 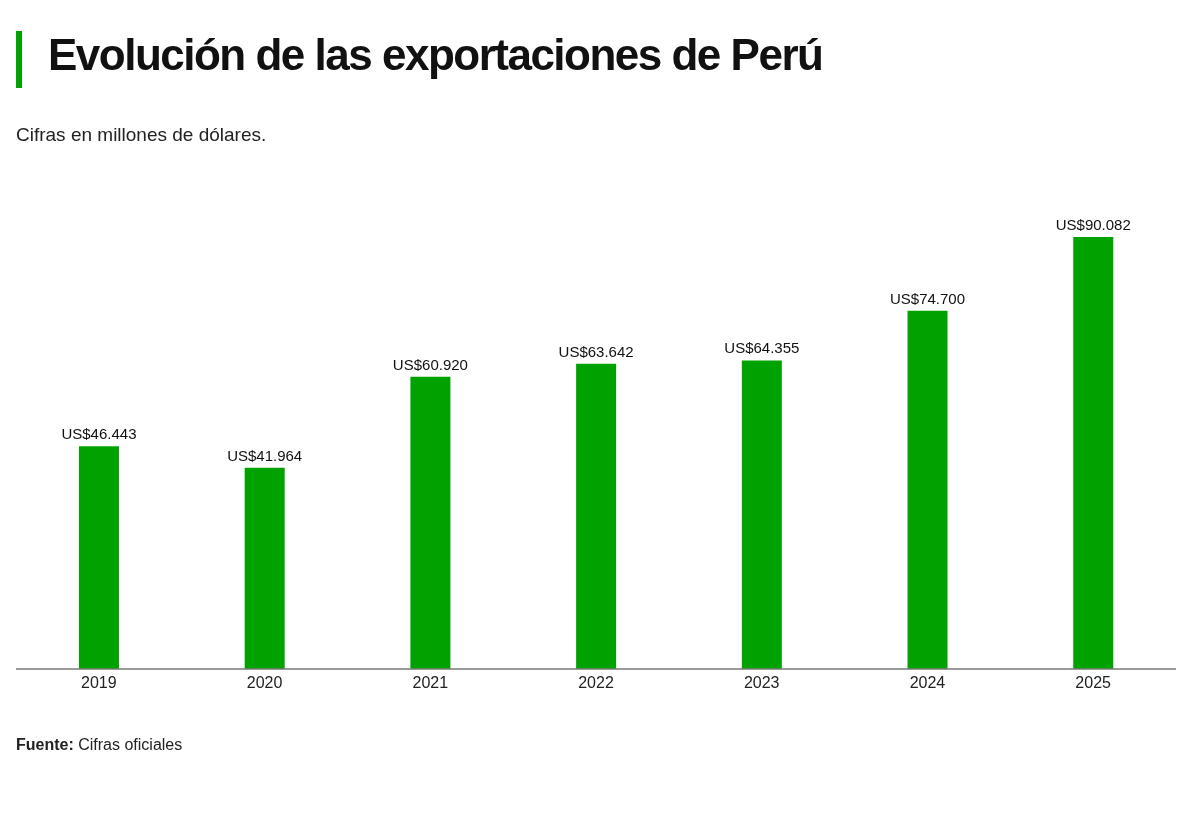 I want to click on x-tick-label: 2020, so click(x=264, y=683).